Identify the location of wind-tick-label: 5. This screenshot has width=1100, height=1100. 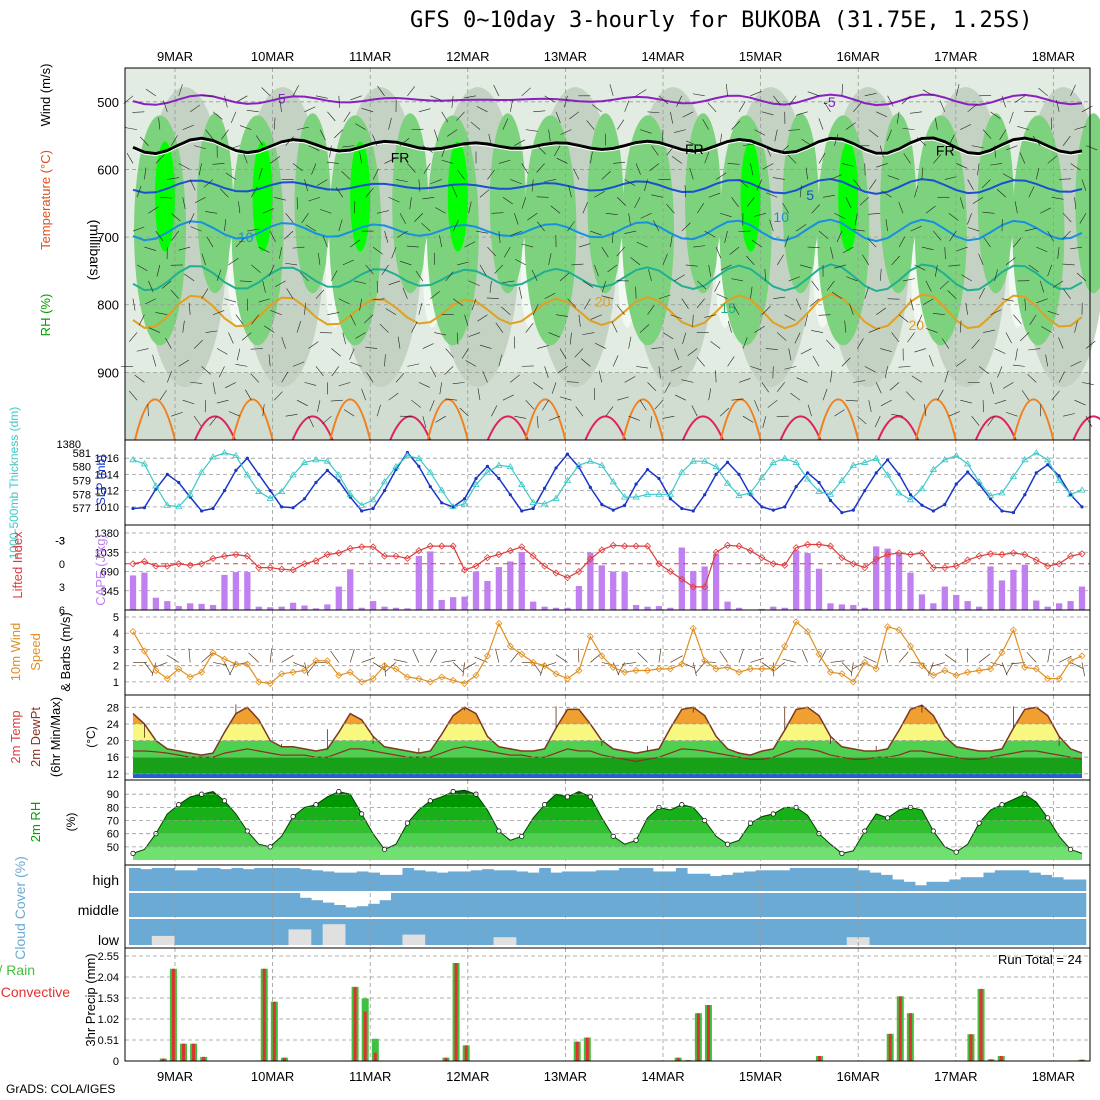
(116, 618).